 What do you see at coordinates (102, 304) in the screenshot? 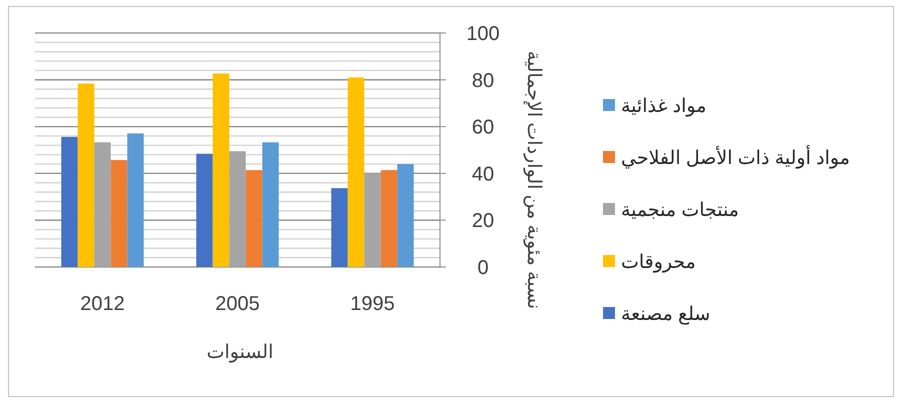
I see `x-tick-label: 2012` at bounding box center [102, 304].